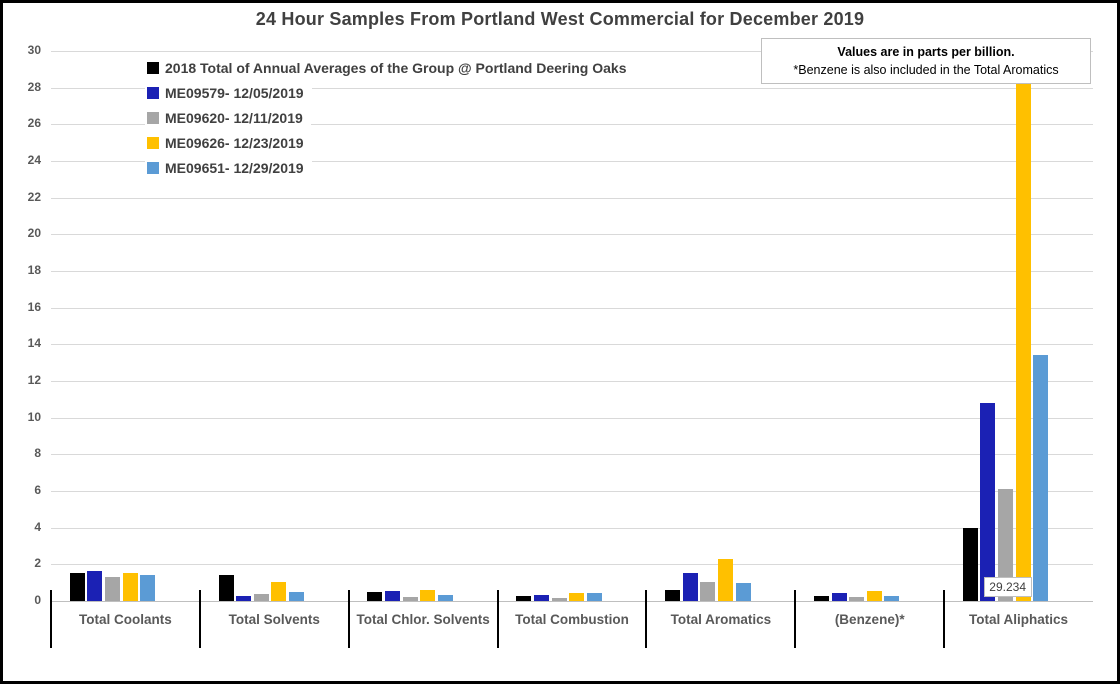 The image size is (1120, 684). What do you see at coordinates (34, 196) in the screenshot?
I see `y-axis-tick-label: 22` at bounding box center [34, 196].